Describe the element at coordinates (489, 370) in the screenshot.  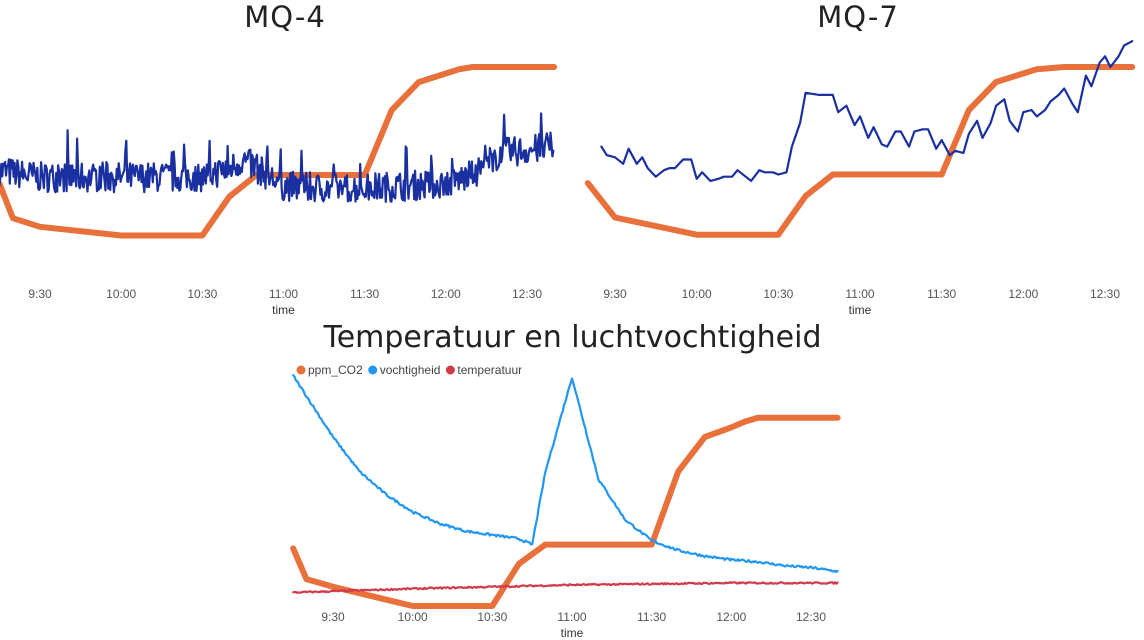
I see `legend-entry: temperatuur` at that location.